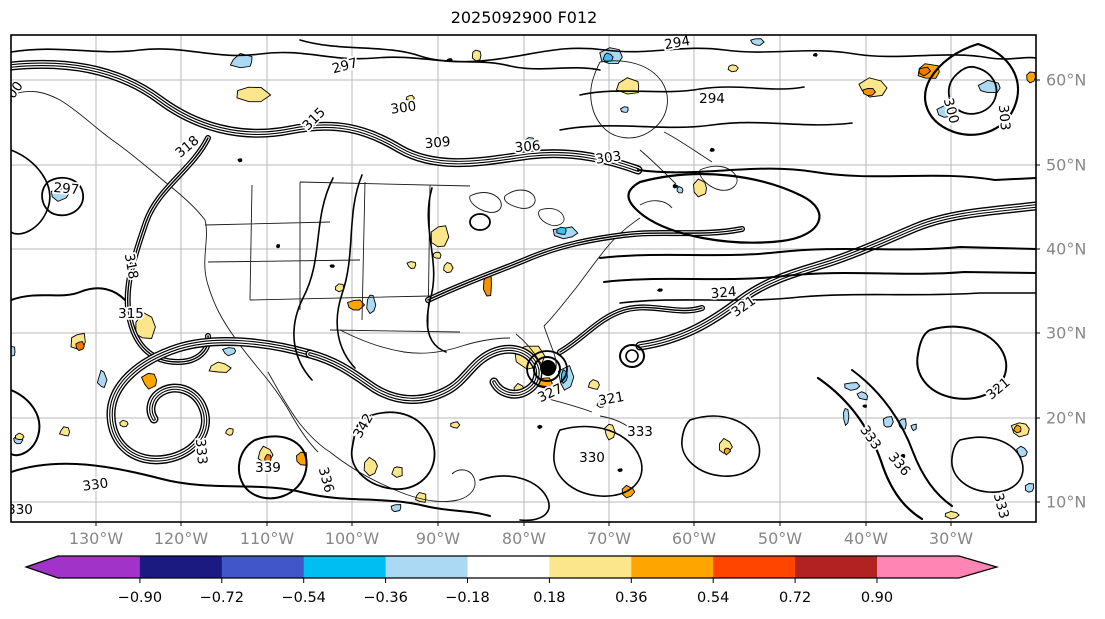 The width and height of the screenshot is (1105, 619). What do you see at coordinates (1066, 502) in the screenshot?
I see `y-tick-label: 10°N` at bounding box center [1066, 502].